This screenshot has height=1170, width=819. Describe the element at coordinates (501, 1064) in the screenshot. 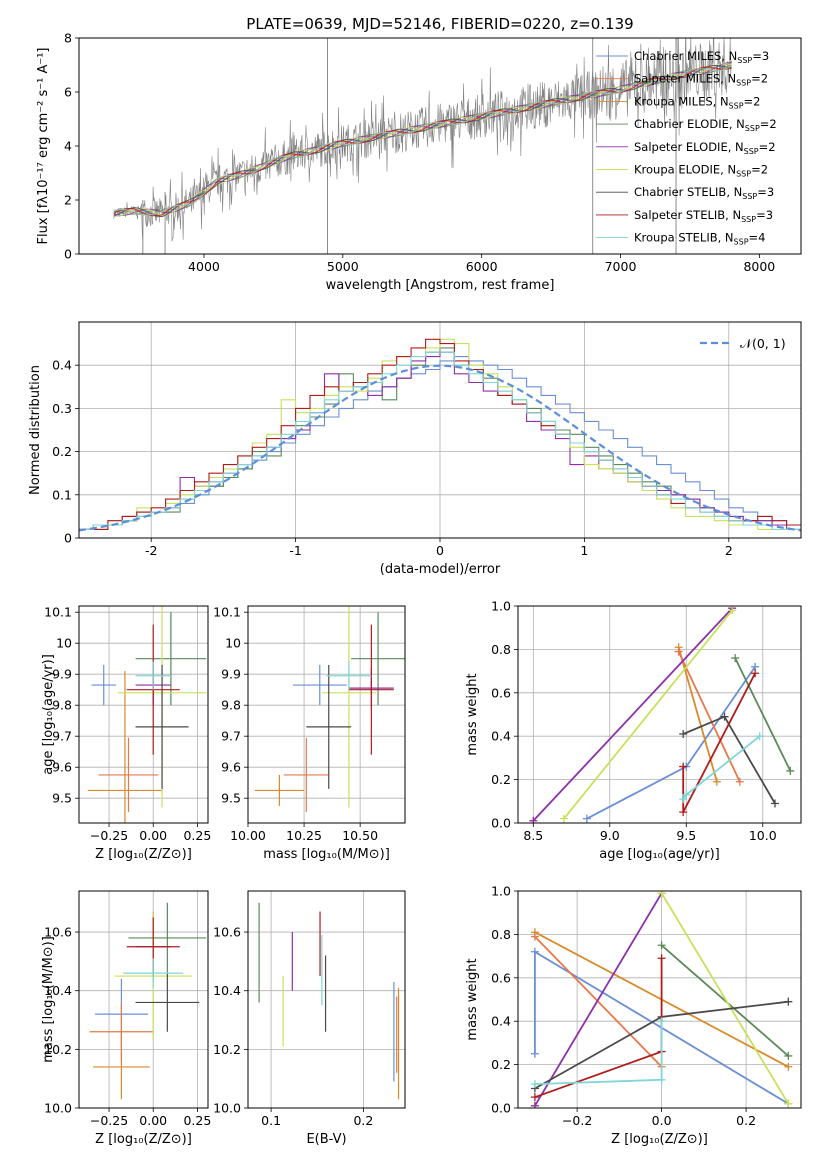

I see `y-tick-label: 0.2` at that location.